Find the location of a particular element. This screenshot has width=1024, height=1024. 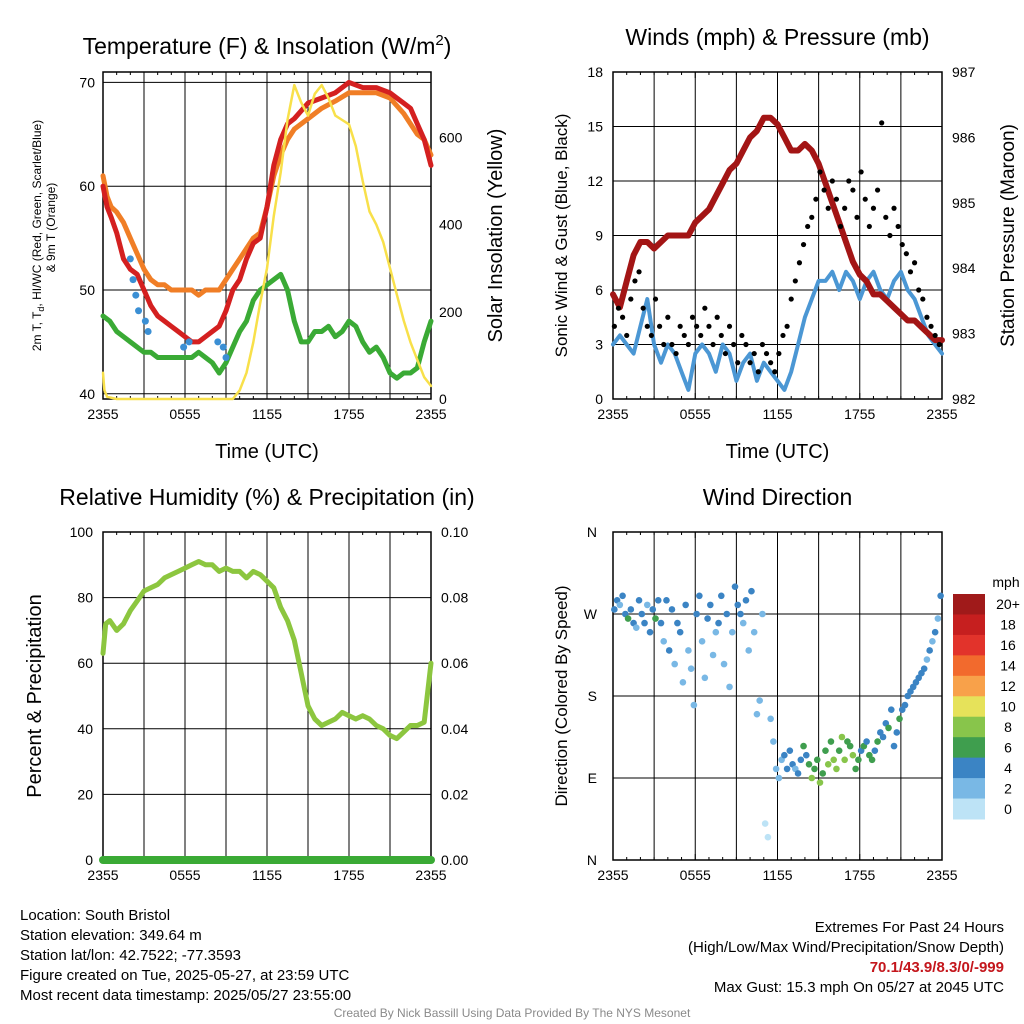

temp-y2tick-label: 0 is located at coordinates (443, 399).